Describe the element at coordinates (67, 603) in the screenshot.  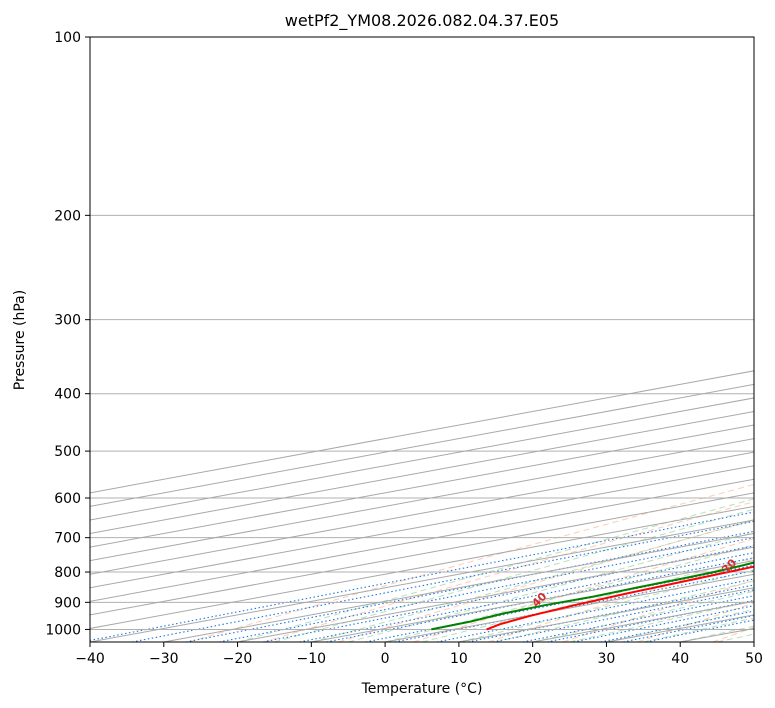
I see `y-tick-label: 900` at that location.